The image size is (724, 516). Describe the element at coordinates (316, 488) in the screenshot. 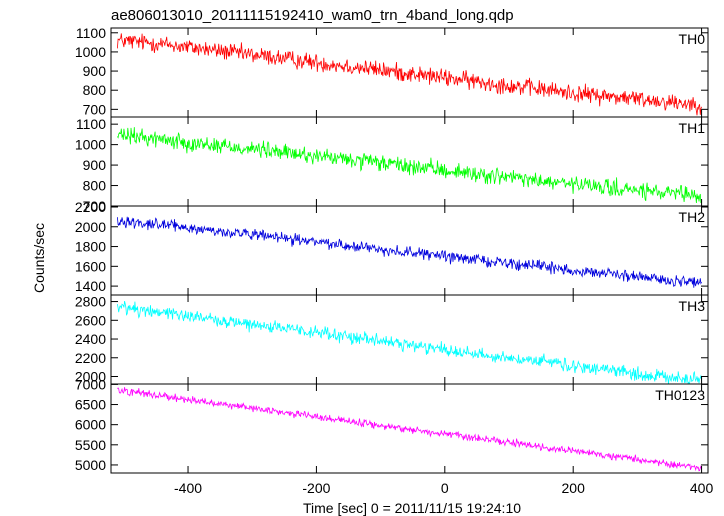

I see `x-tick-label: -200` at that location.